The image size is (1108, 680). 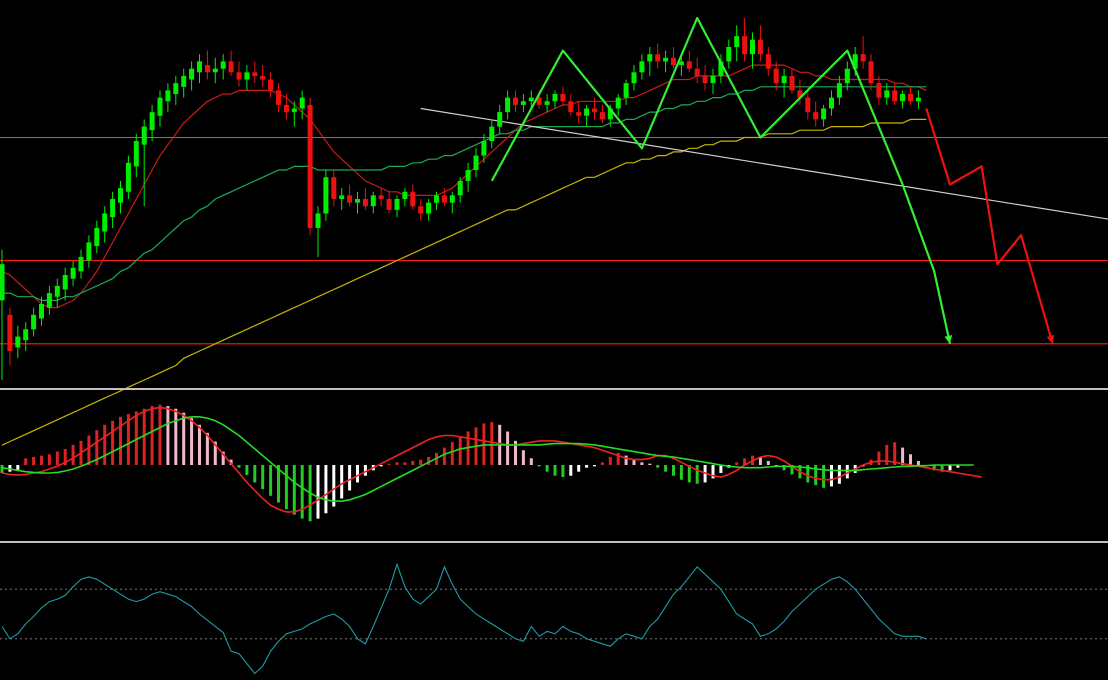 I want to click on pattern-path-arrowhead, so click(x=948, y=339).